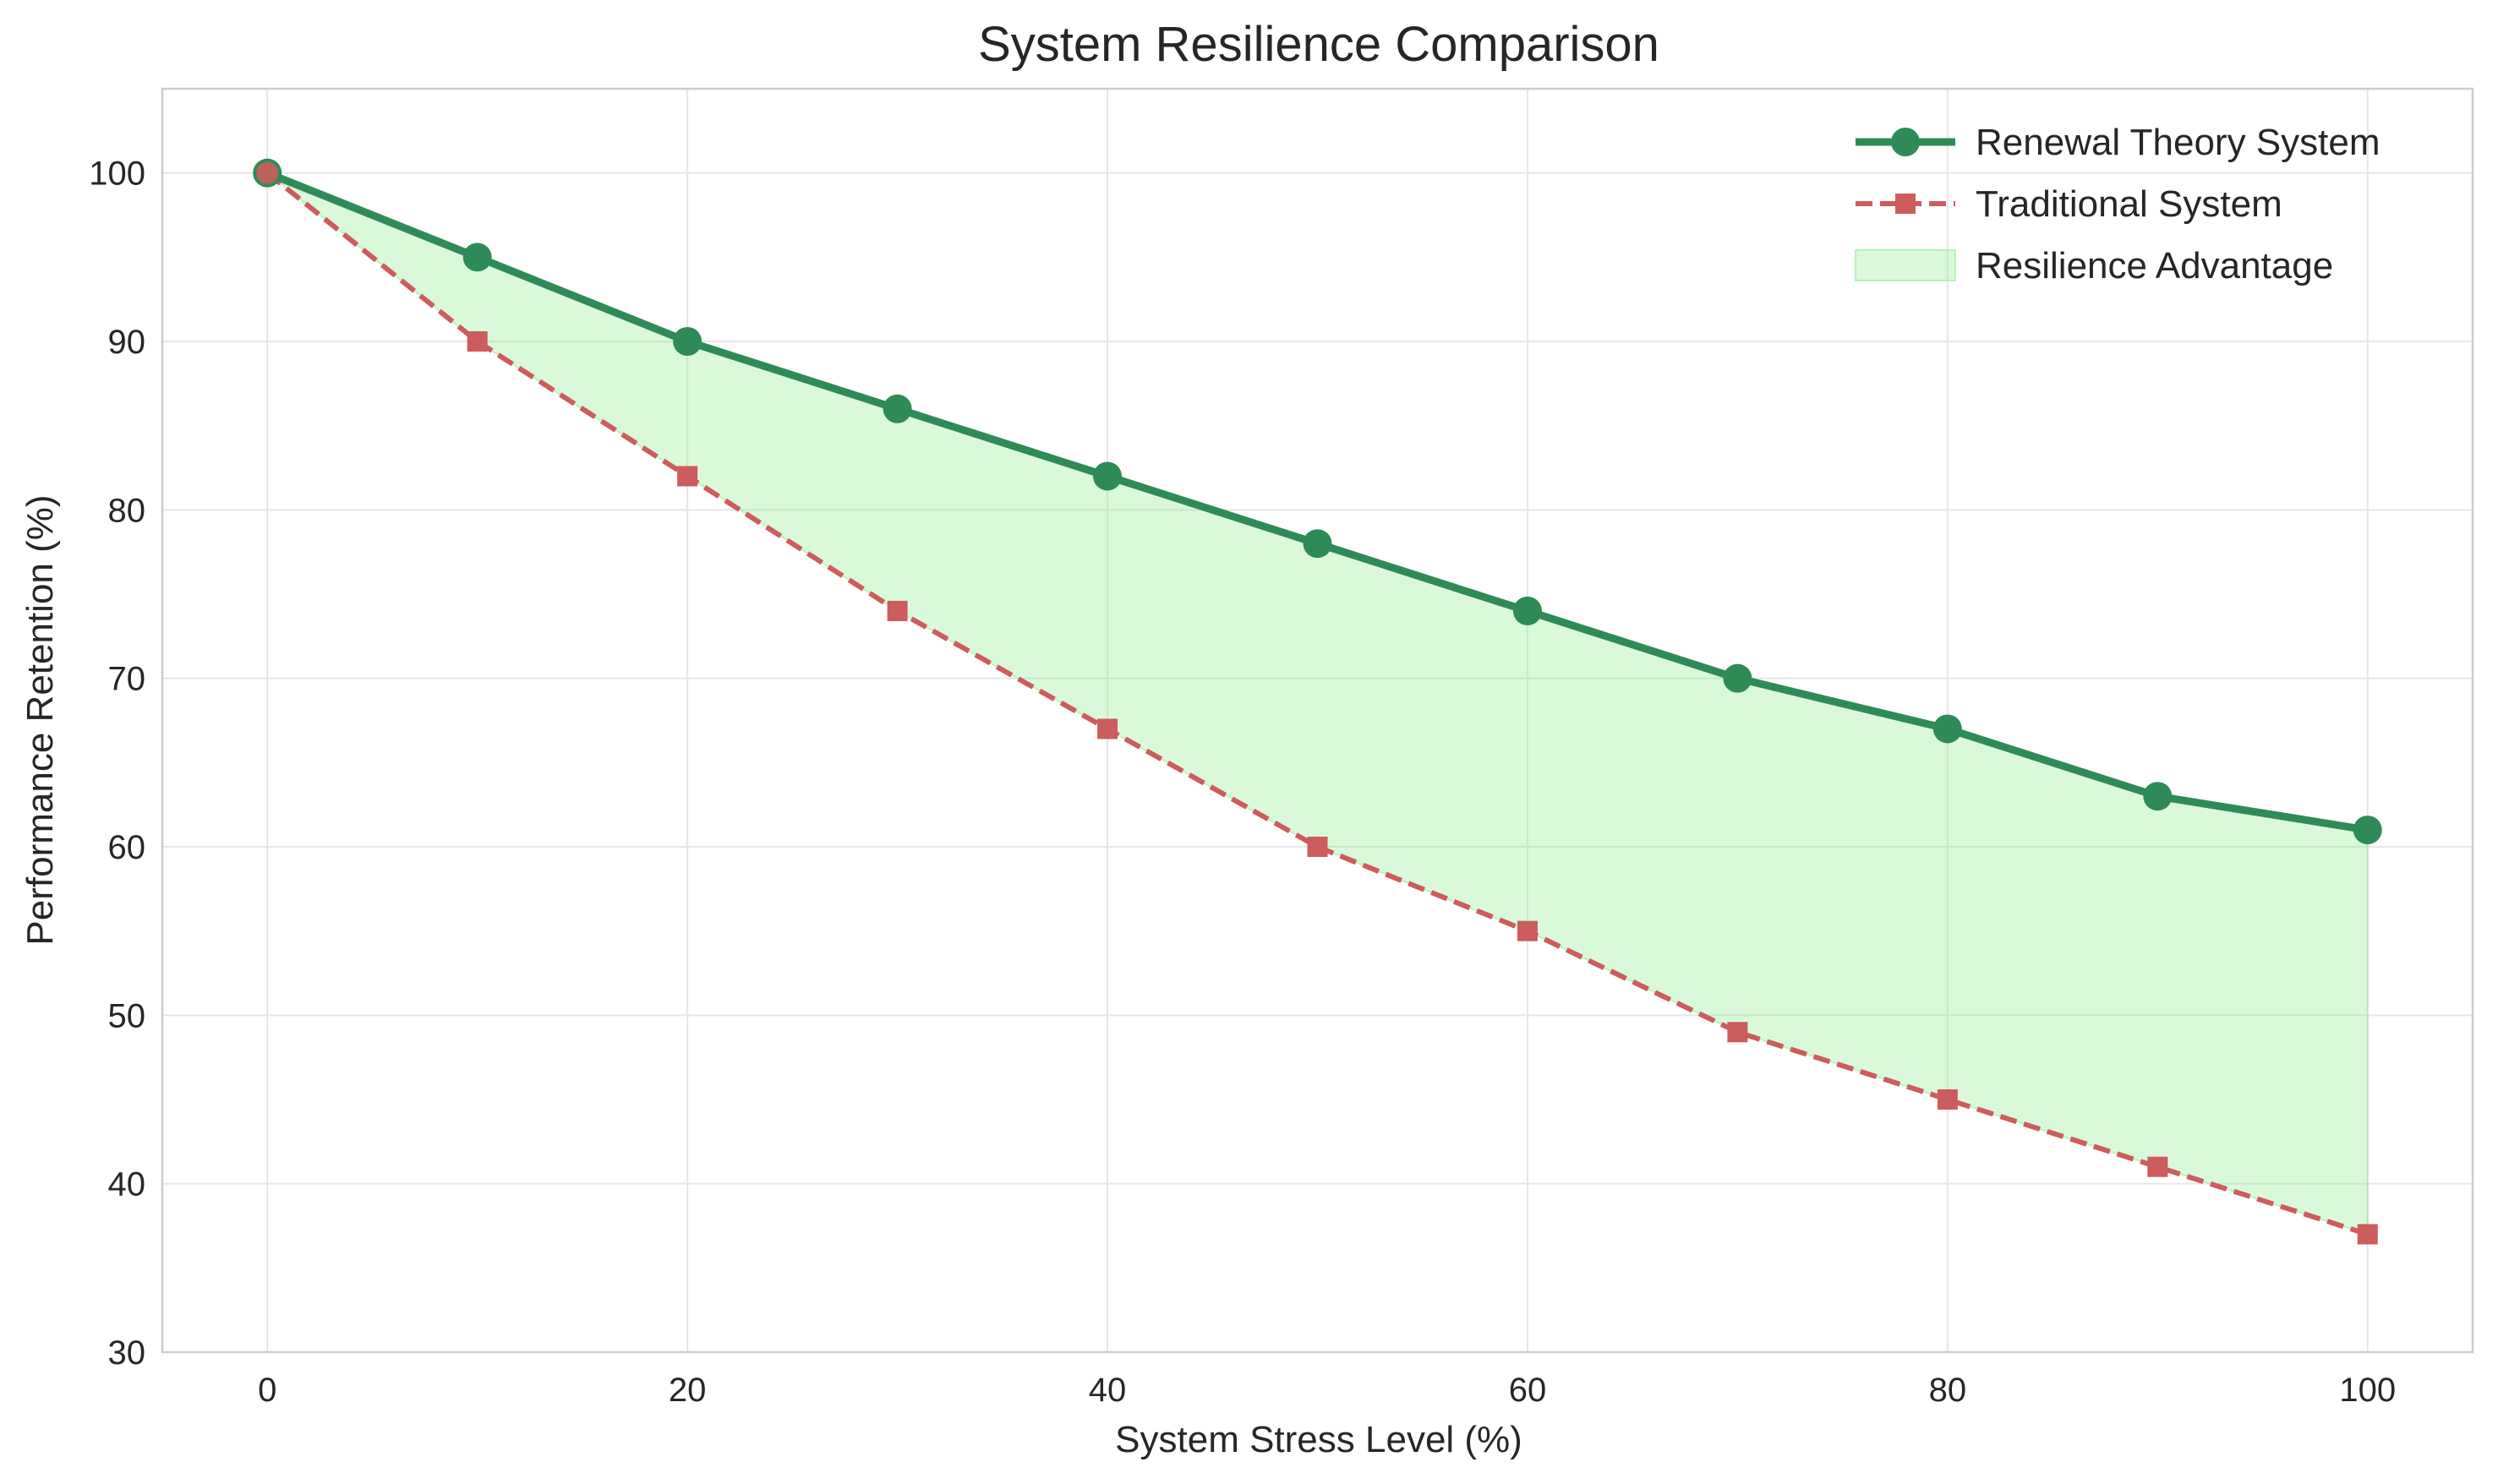 The image size is (2498, 1484). I want to click on x-tick-label: 20, so click(688, 1391).